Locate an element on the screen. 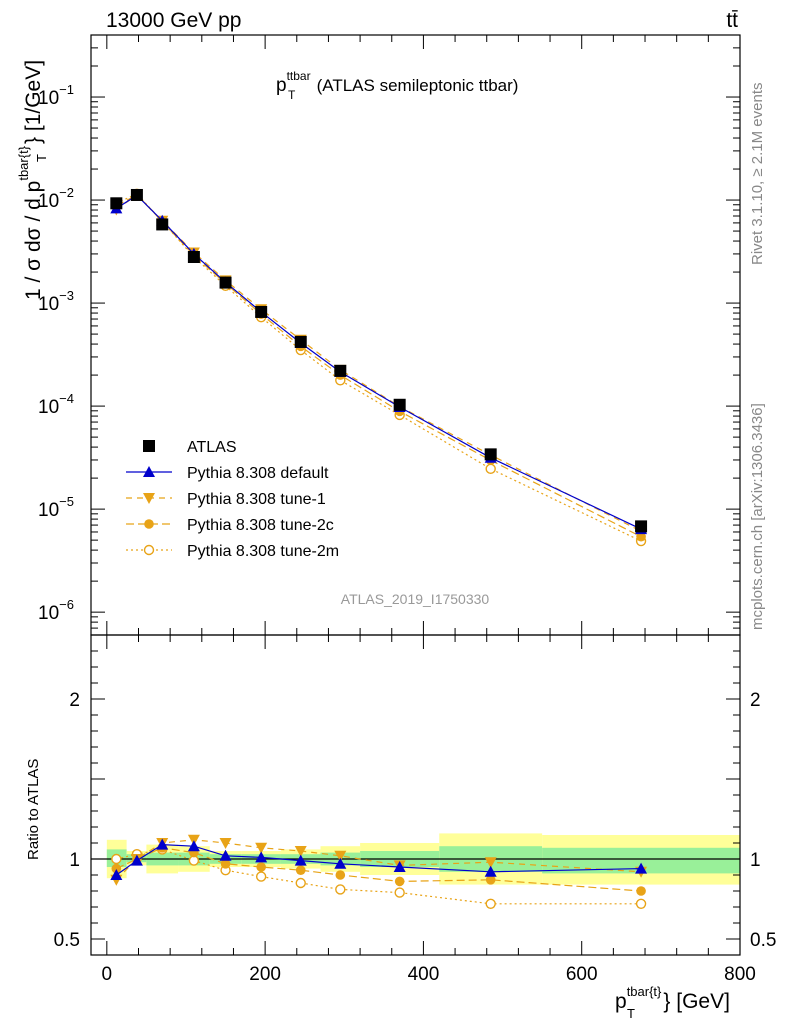  legend-entry-tune2c: Pythia 8.308 tune-2c is located at coordinates (230, 525).